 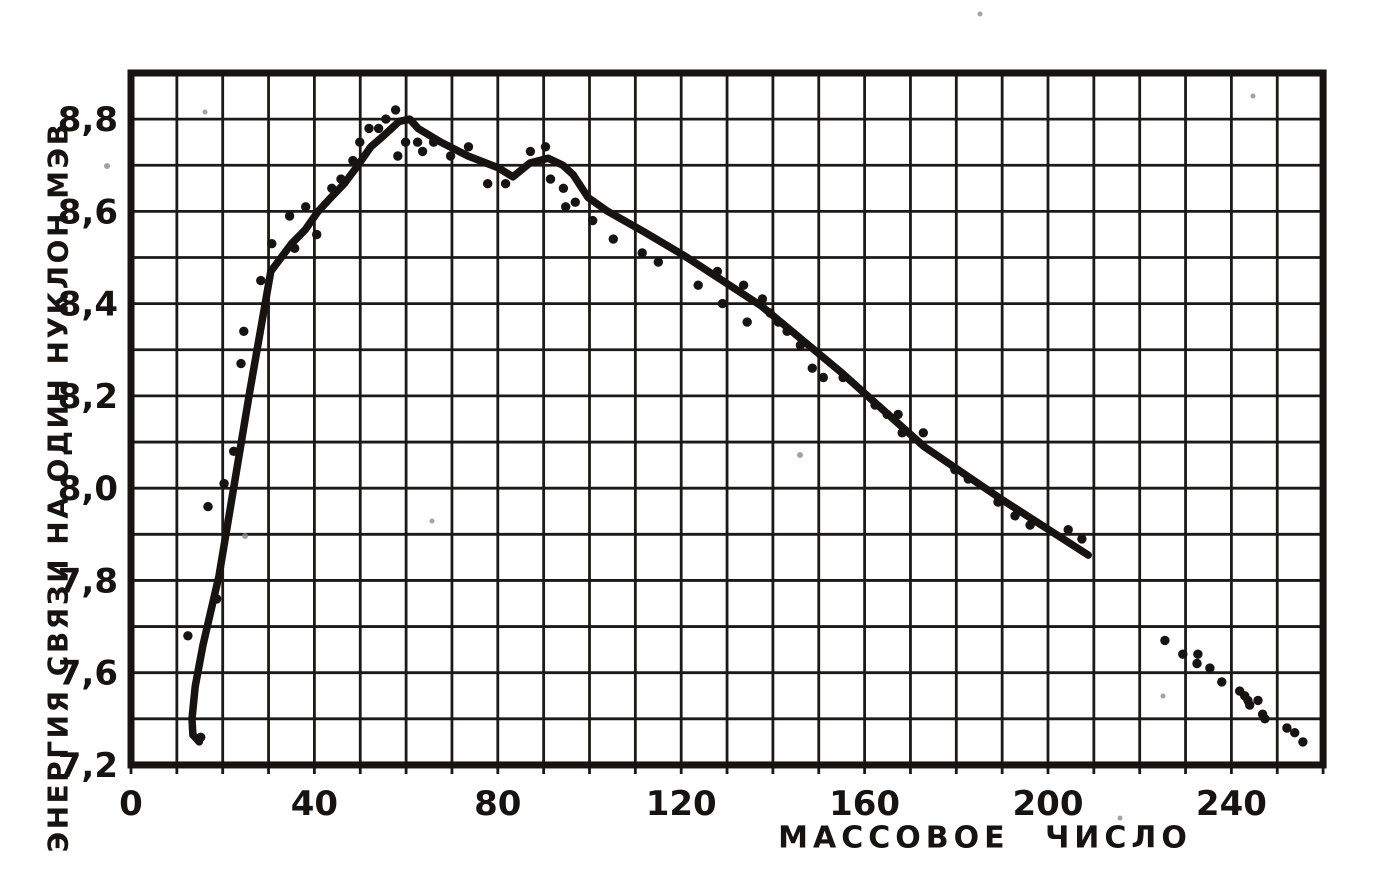 What do you see at coordinates (1048, 804) in the screenshot?
I see `x-tick-label: 200` at bounding box center [1048, 804].